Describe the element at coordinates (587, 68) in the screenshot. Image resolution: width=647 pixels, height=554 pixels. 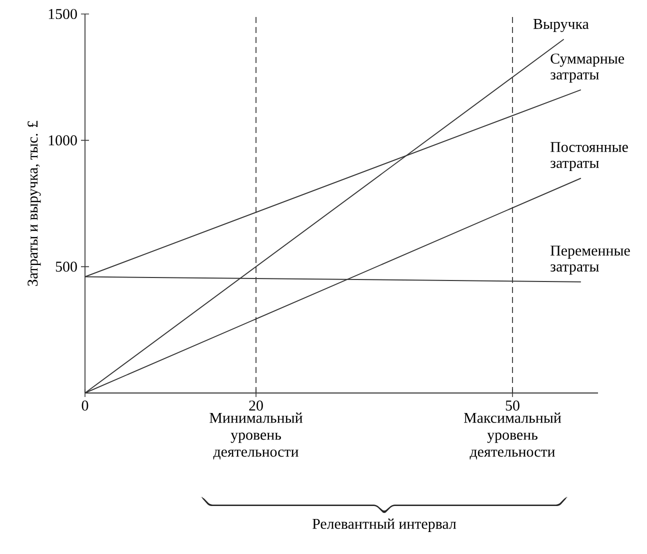
I see `series-label: Суммарные затраты` at that location.